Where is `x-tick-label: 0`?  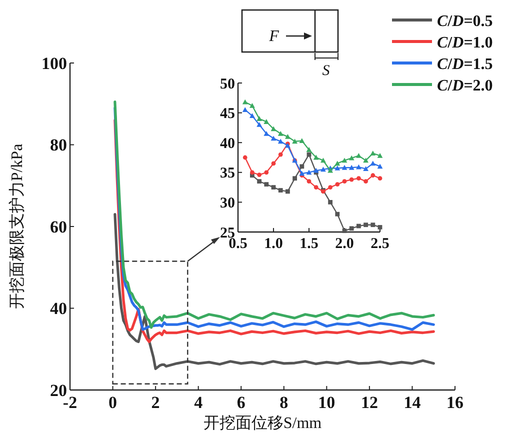
x-tick-label: 0 is located at coordinates (113, 402).